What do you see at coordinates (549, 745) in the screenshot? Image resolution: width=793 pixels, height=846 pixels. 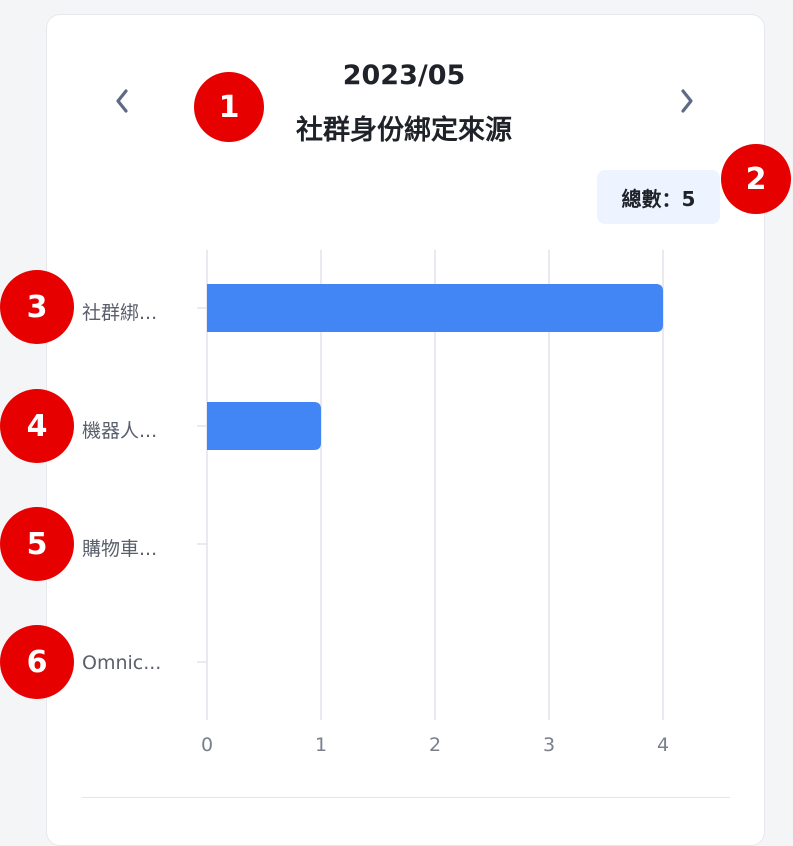 I see `x-tick-label-3: 3` at bounding box center [549, 745].